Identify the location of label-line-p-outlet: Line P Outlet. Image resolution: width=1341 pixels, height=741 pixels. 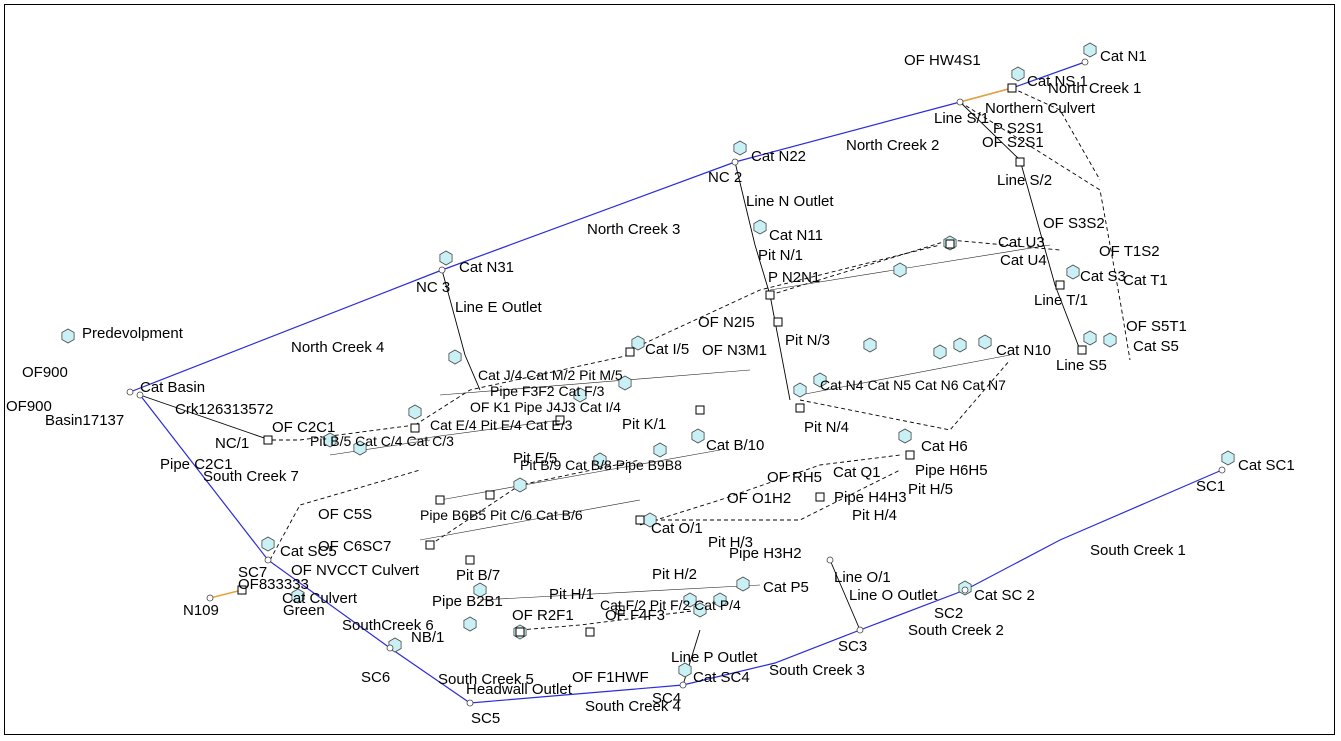
(714, 657).